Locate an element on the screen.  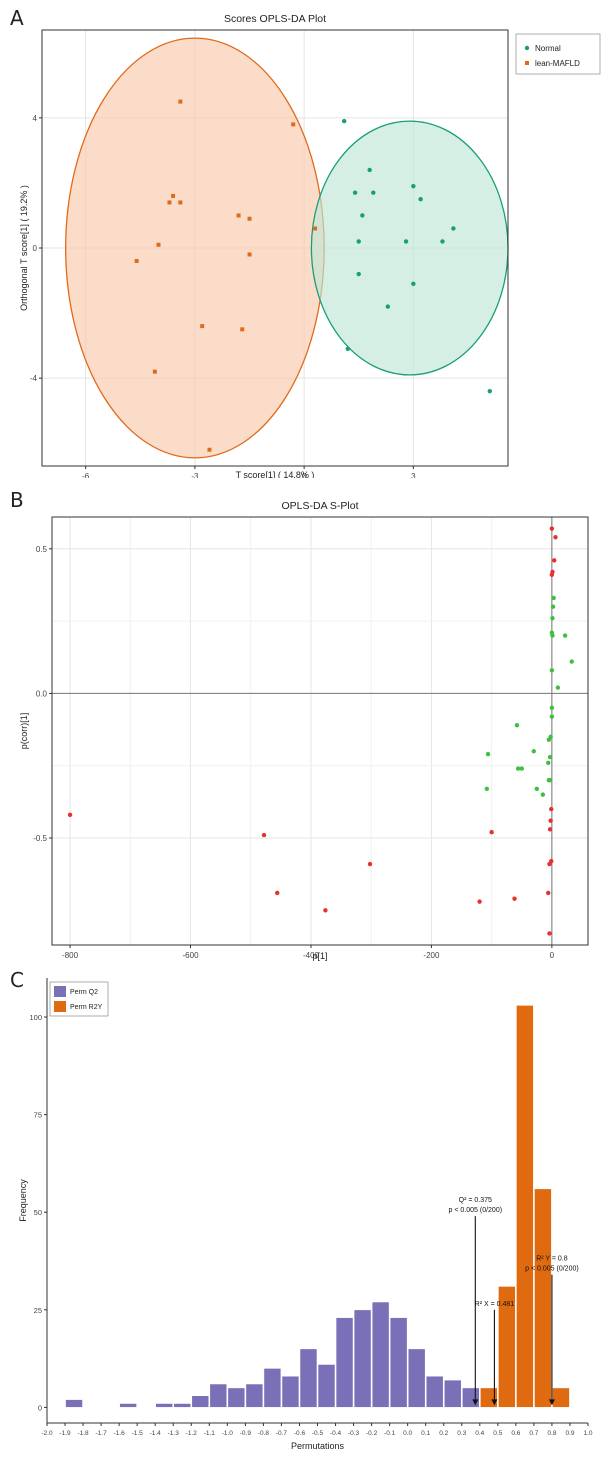
panel-label-b: B is located at coordinates (17, 500).